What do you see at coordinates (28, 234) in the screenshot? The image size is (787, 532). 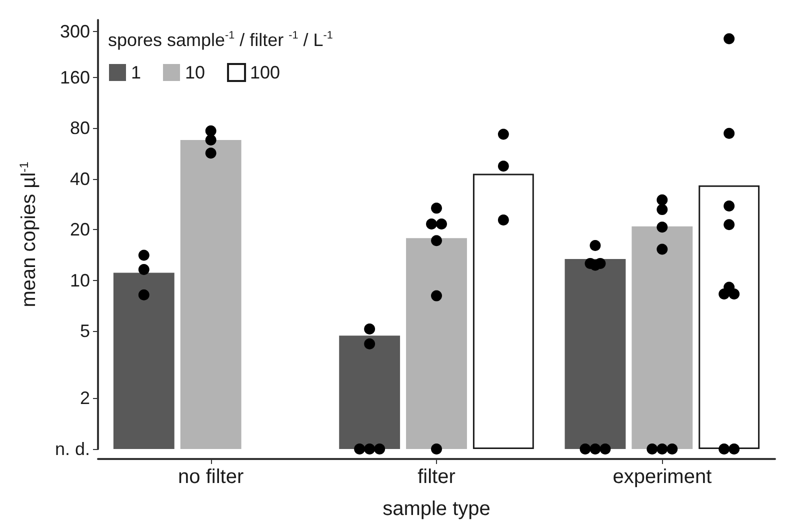 I see `y-axis-title: mean copies µl-1` at bounding box center [28, 234].